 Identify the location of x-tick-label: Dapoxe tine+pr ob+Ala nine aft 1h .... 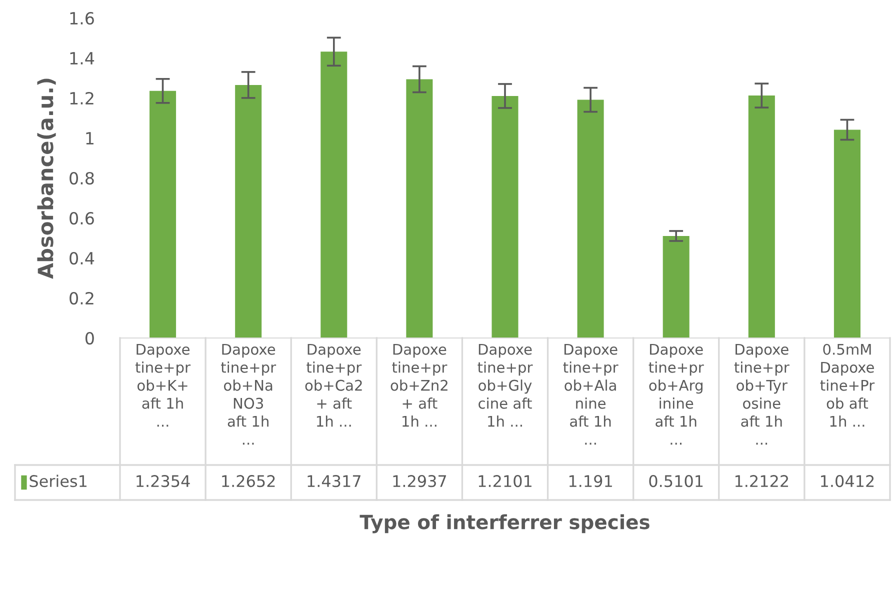
(590, 394).